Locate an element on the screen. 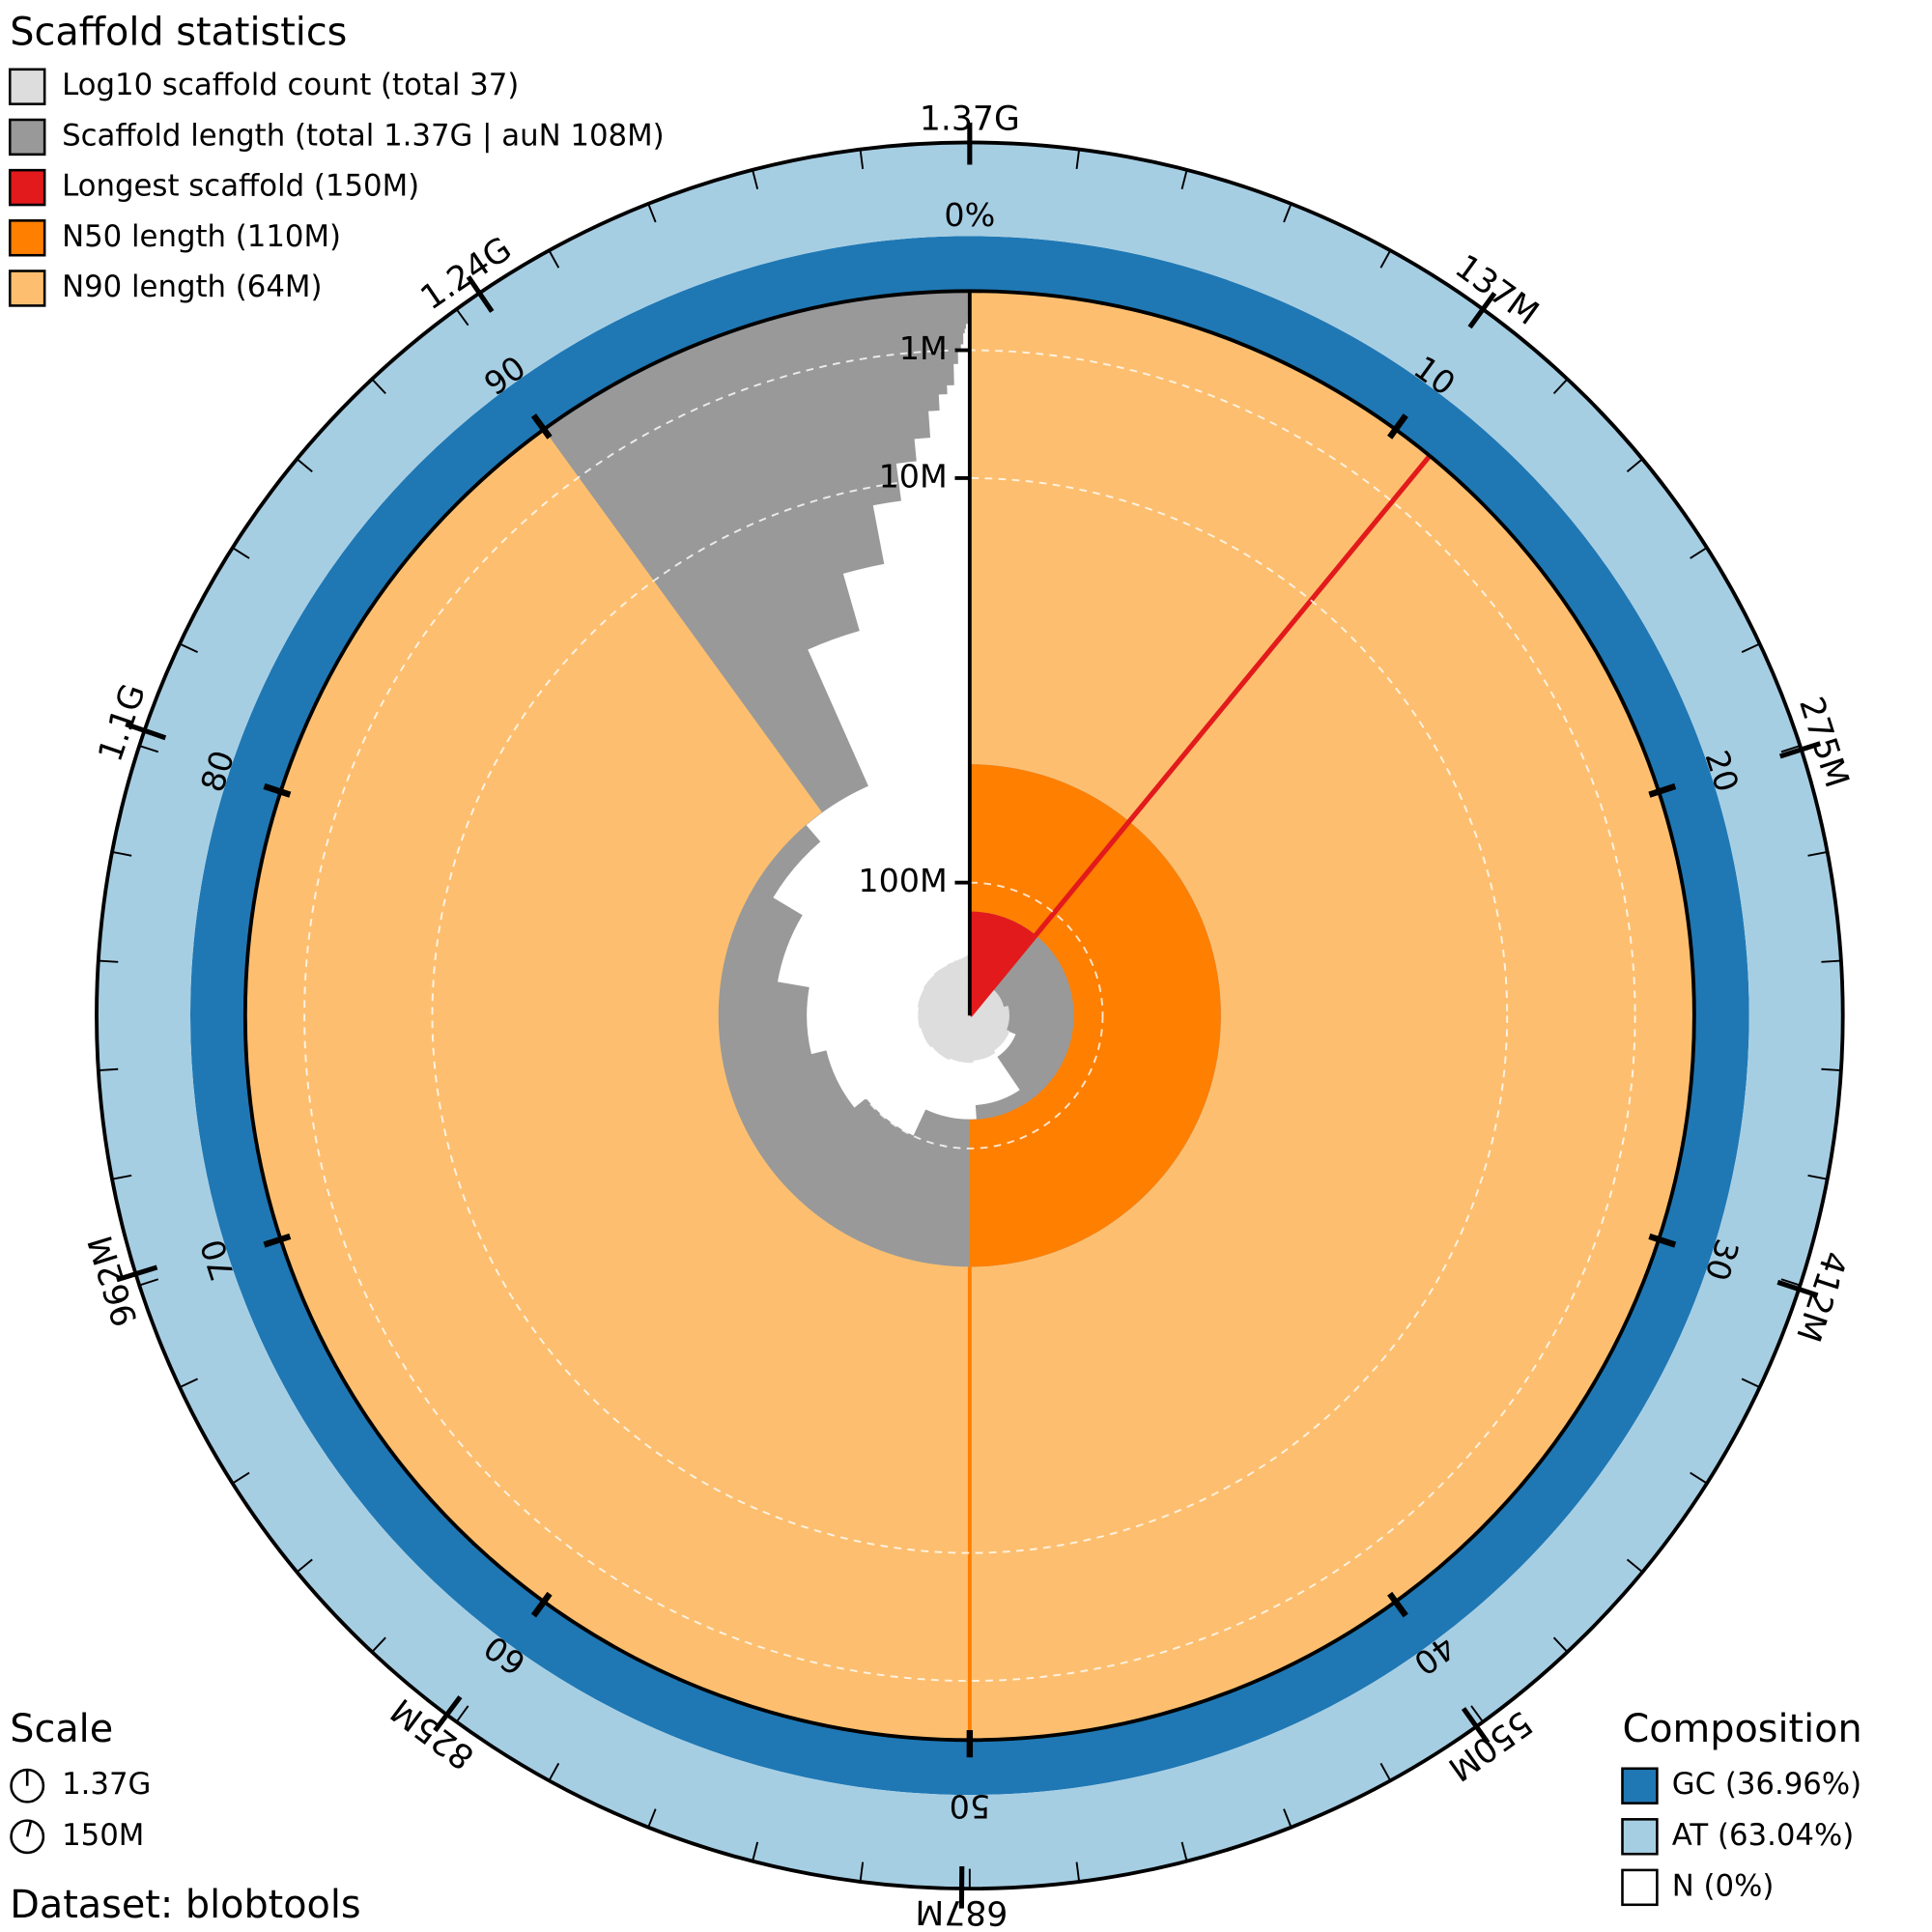 This screenshot has height=1932, width=1932. scale-item: 150M is located at coordinates (103, 1835).